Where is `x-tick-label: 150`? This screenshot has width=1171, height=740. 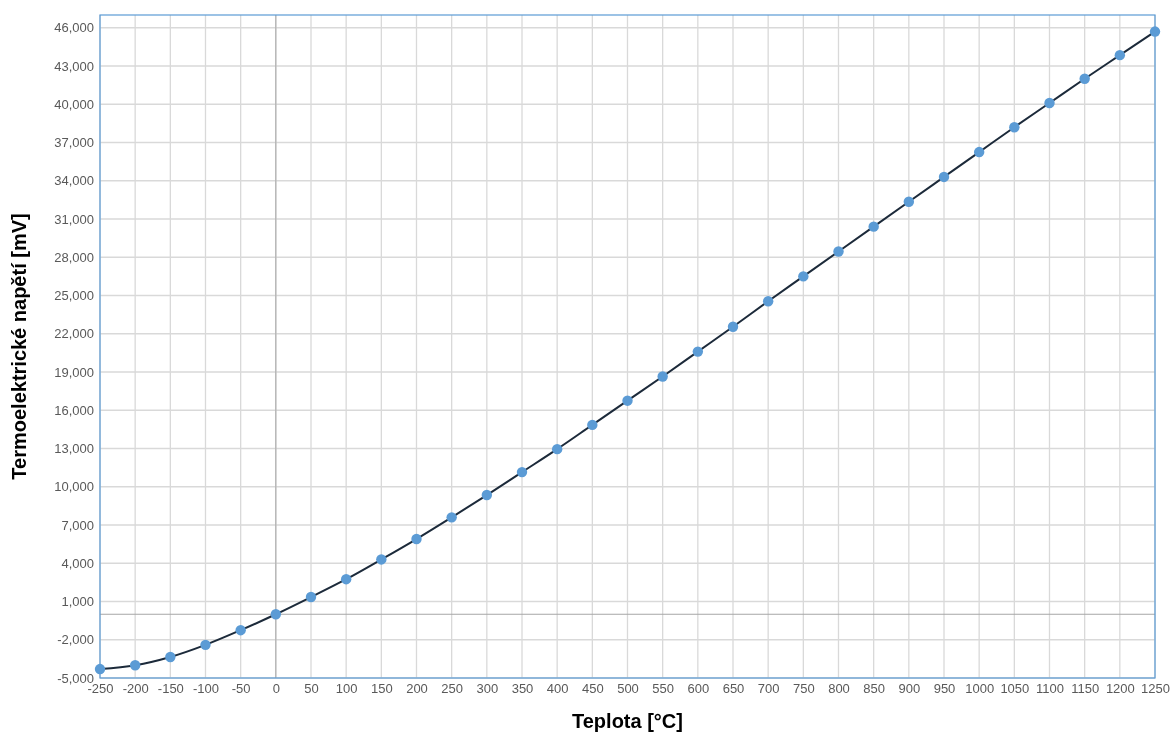
x-tick-label: 150 is located at coordinates (381, 689).